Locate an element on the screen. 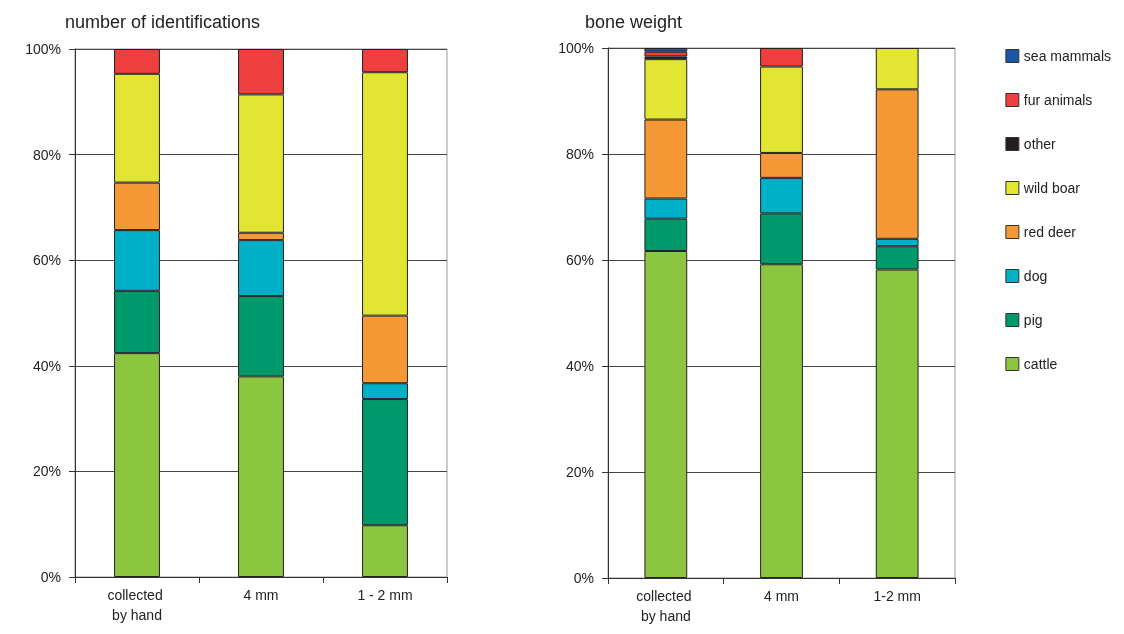 The image size is (1124, 634). legend-label: red deer is located at coordinates (1050, 232).